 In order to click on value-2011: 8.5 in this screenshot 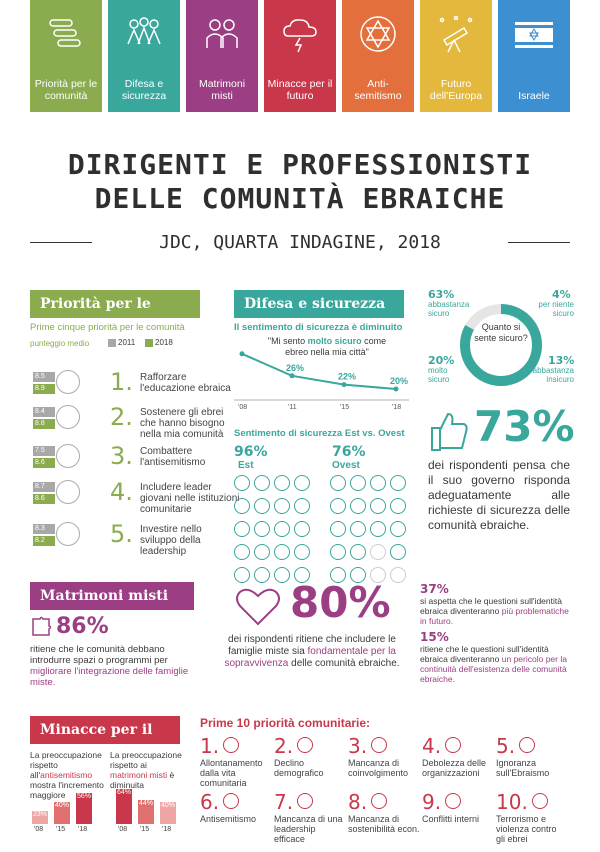, I will do `click(44, 377)`.